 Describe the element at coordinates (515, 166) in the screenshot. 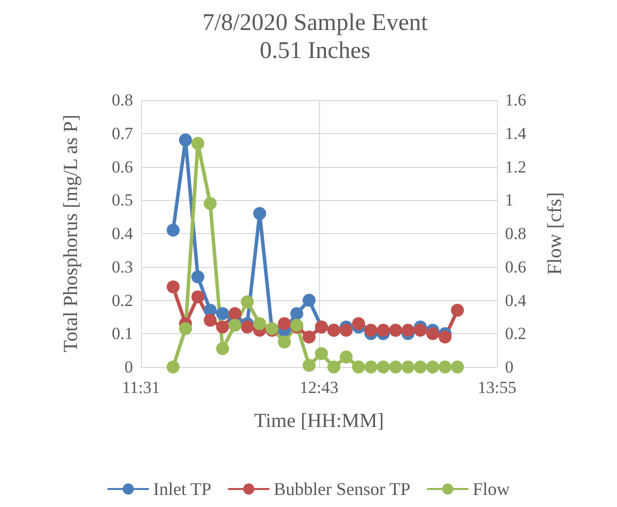

I see `y2-tick-label: 1.2` at that location.